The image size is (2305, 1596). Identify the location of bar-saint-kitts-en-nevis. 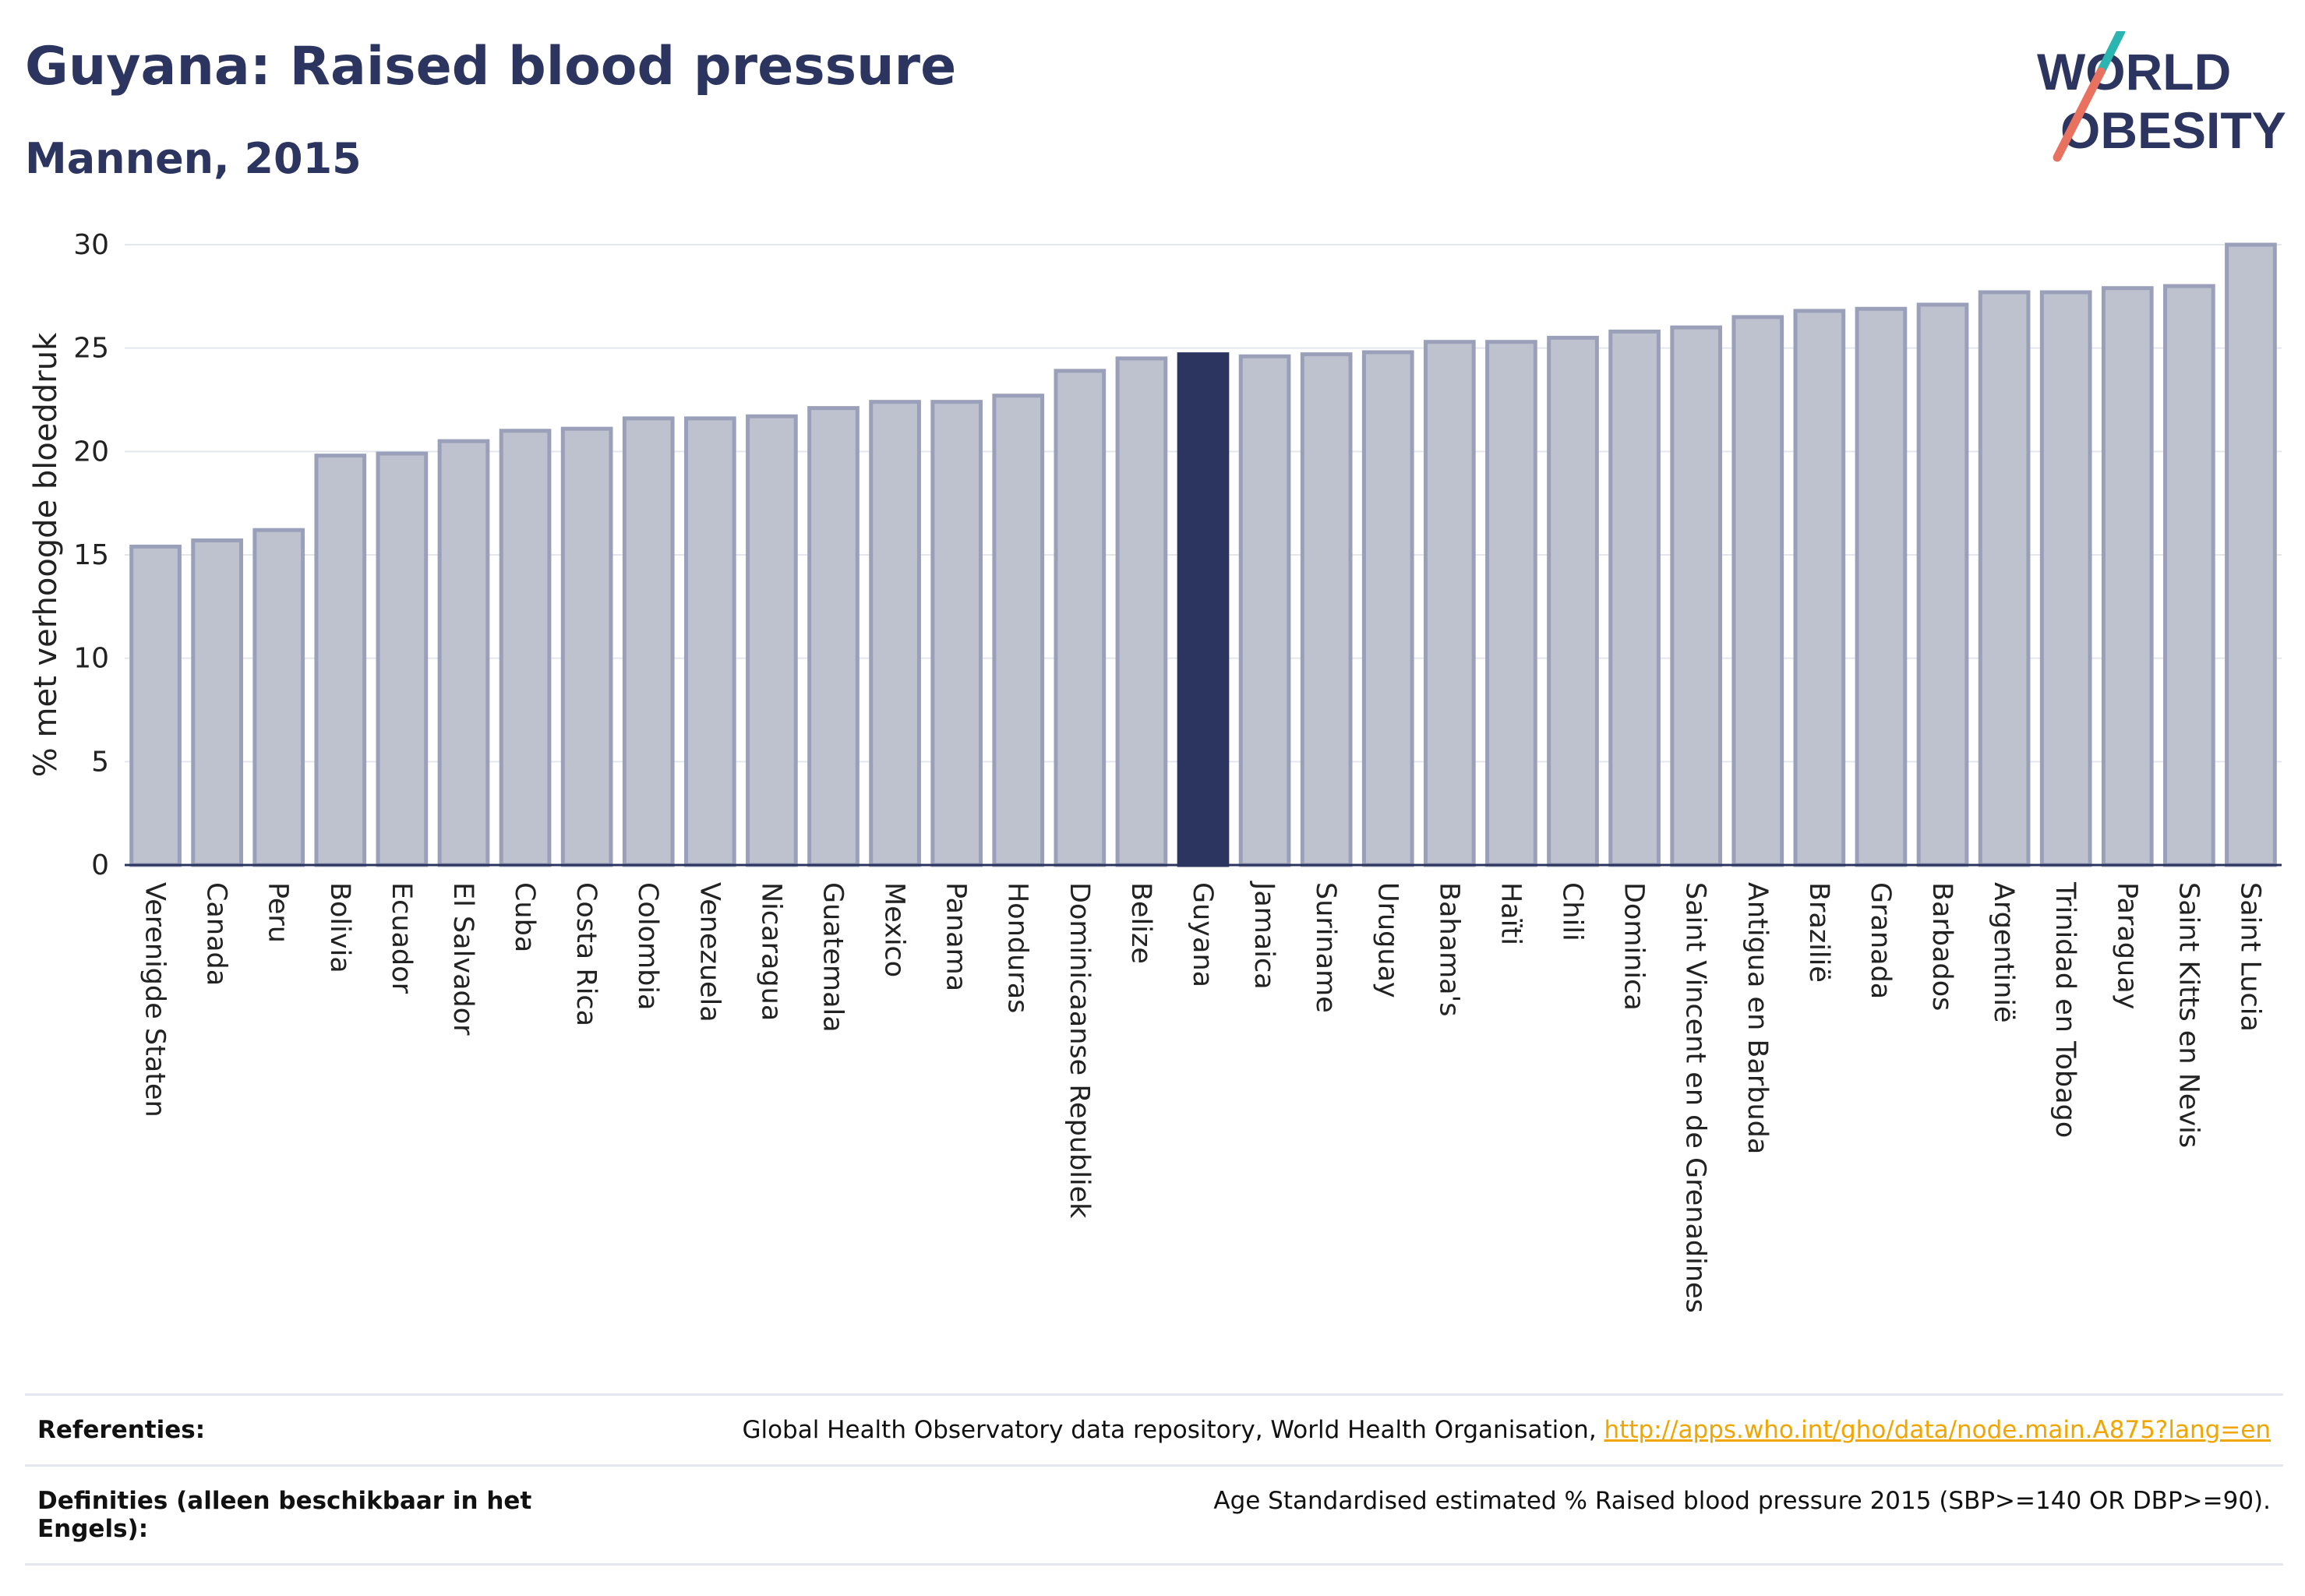
(2189, 575).